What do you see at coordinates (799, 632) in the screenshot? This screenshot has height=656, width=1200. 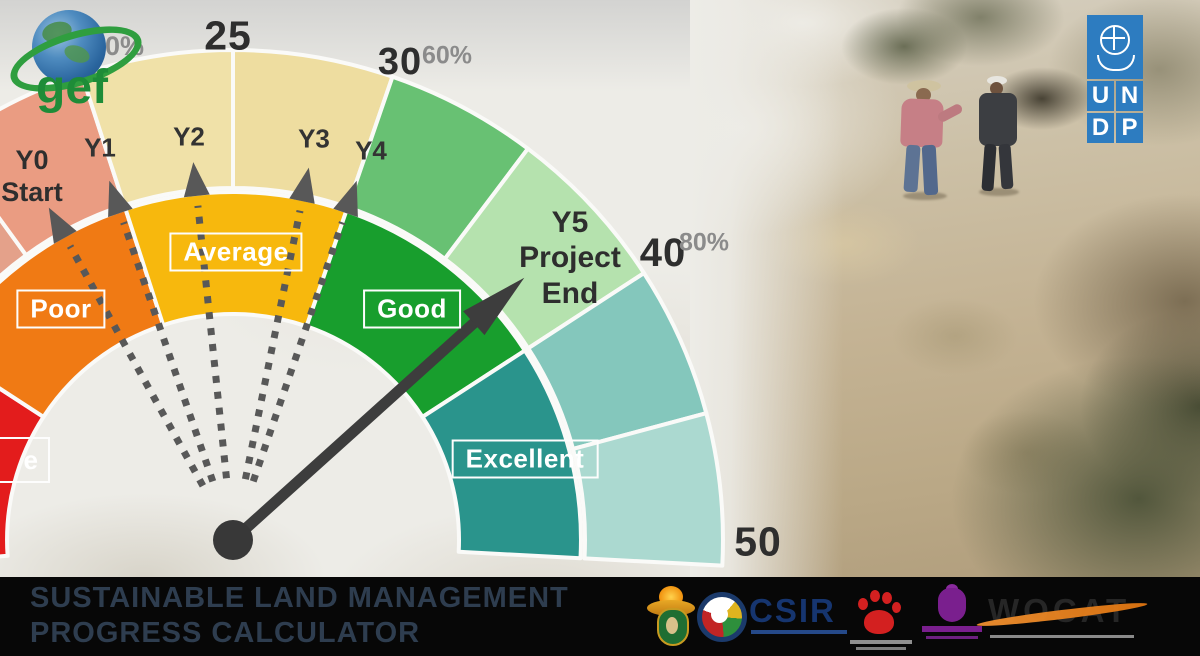 I see `csir-tagline-bar` at bounding box center [799, 632].